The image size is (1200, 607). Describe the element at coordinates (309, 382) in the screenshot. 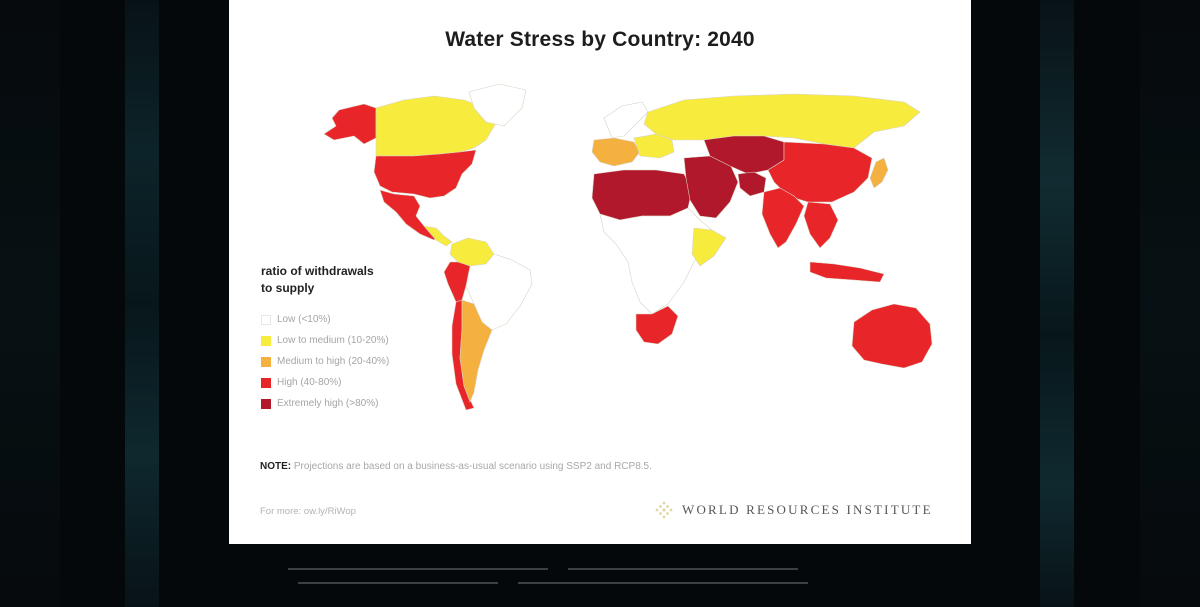

I see `legend-label: High (40-80%)` at that location.